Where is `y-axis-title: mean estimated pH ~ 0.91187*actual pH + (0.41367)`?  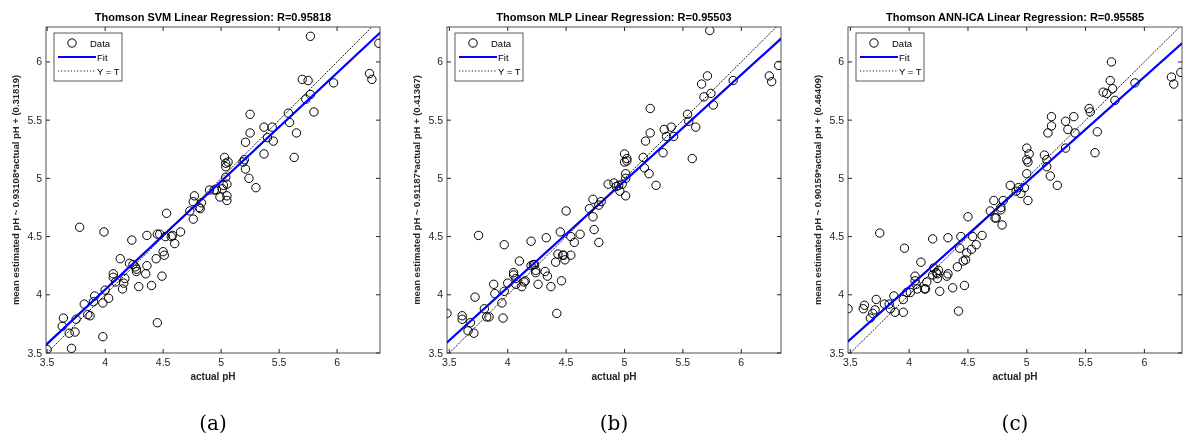
y-axis-title: mean estimated pH ~ 0.91187*actual pH + (0.41367) is located at coordinates (416, 190).